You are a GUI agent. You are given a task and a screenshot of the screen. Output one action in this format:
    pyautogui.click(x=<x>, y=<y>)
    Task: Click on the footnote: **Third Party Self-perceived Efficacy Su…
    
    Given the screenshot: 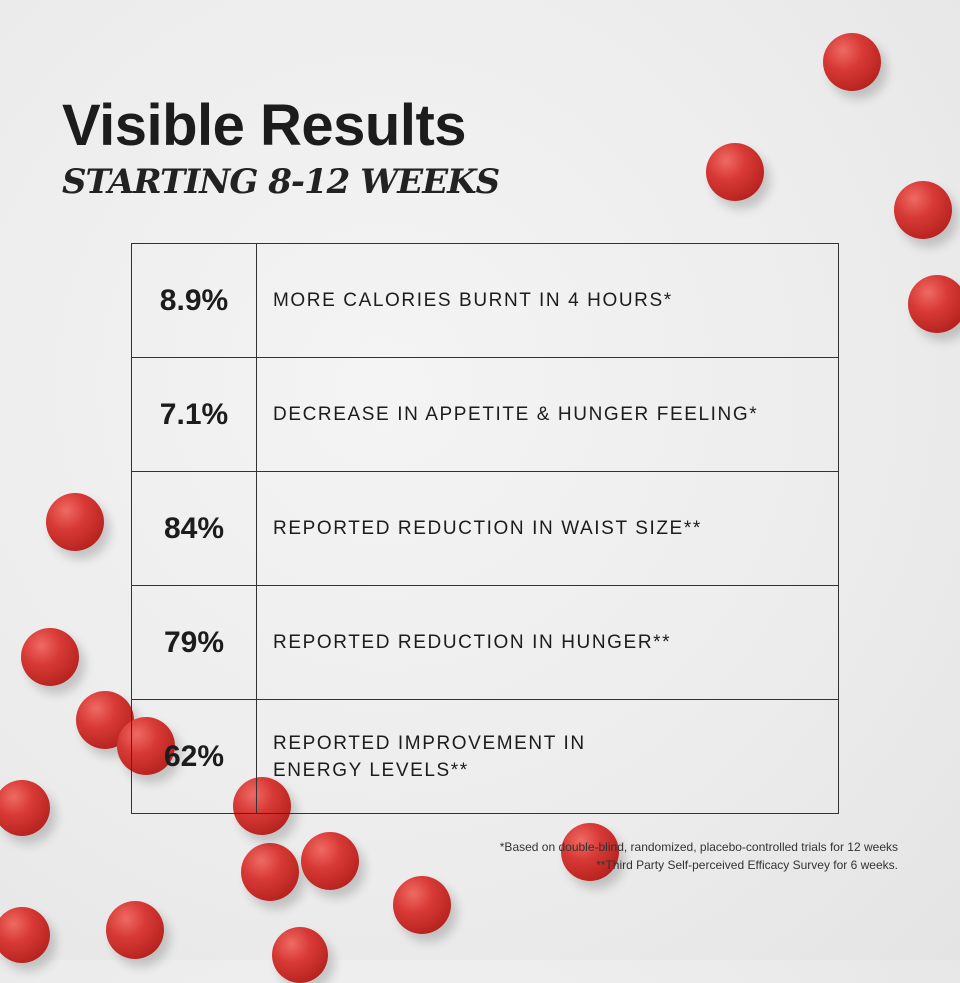 What is the action you would take?
    pyautogui.click(x=747, y=865)
    